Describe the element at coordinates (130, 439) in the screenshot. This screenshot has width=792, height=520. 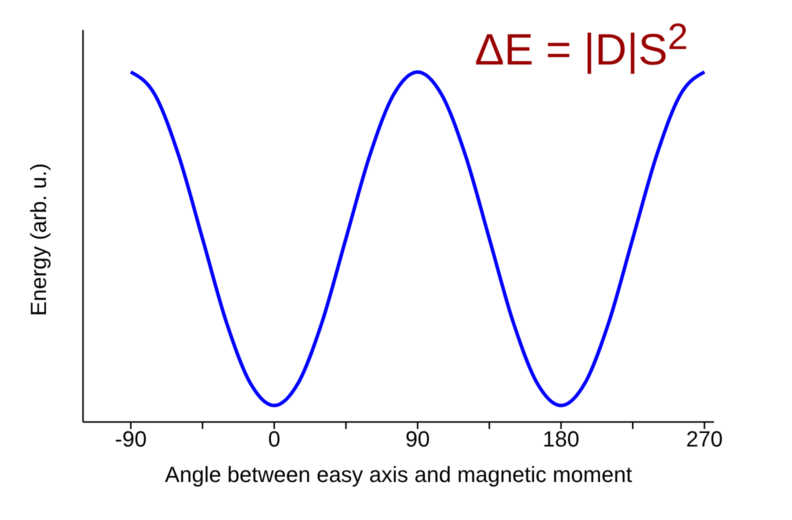
I see `x-tick-label: -90` at that location.